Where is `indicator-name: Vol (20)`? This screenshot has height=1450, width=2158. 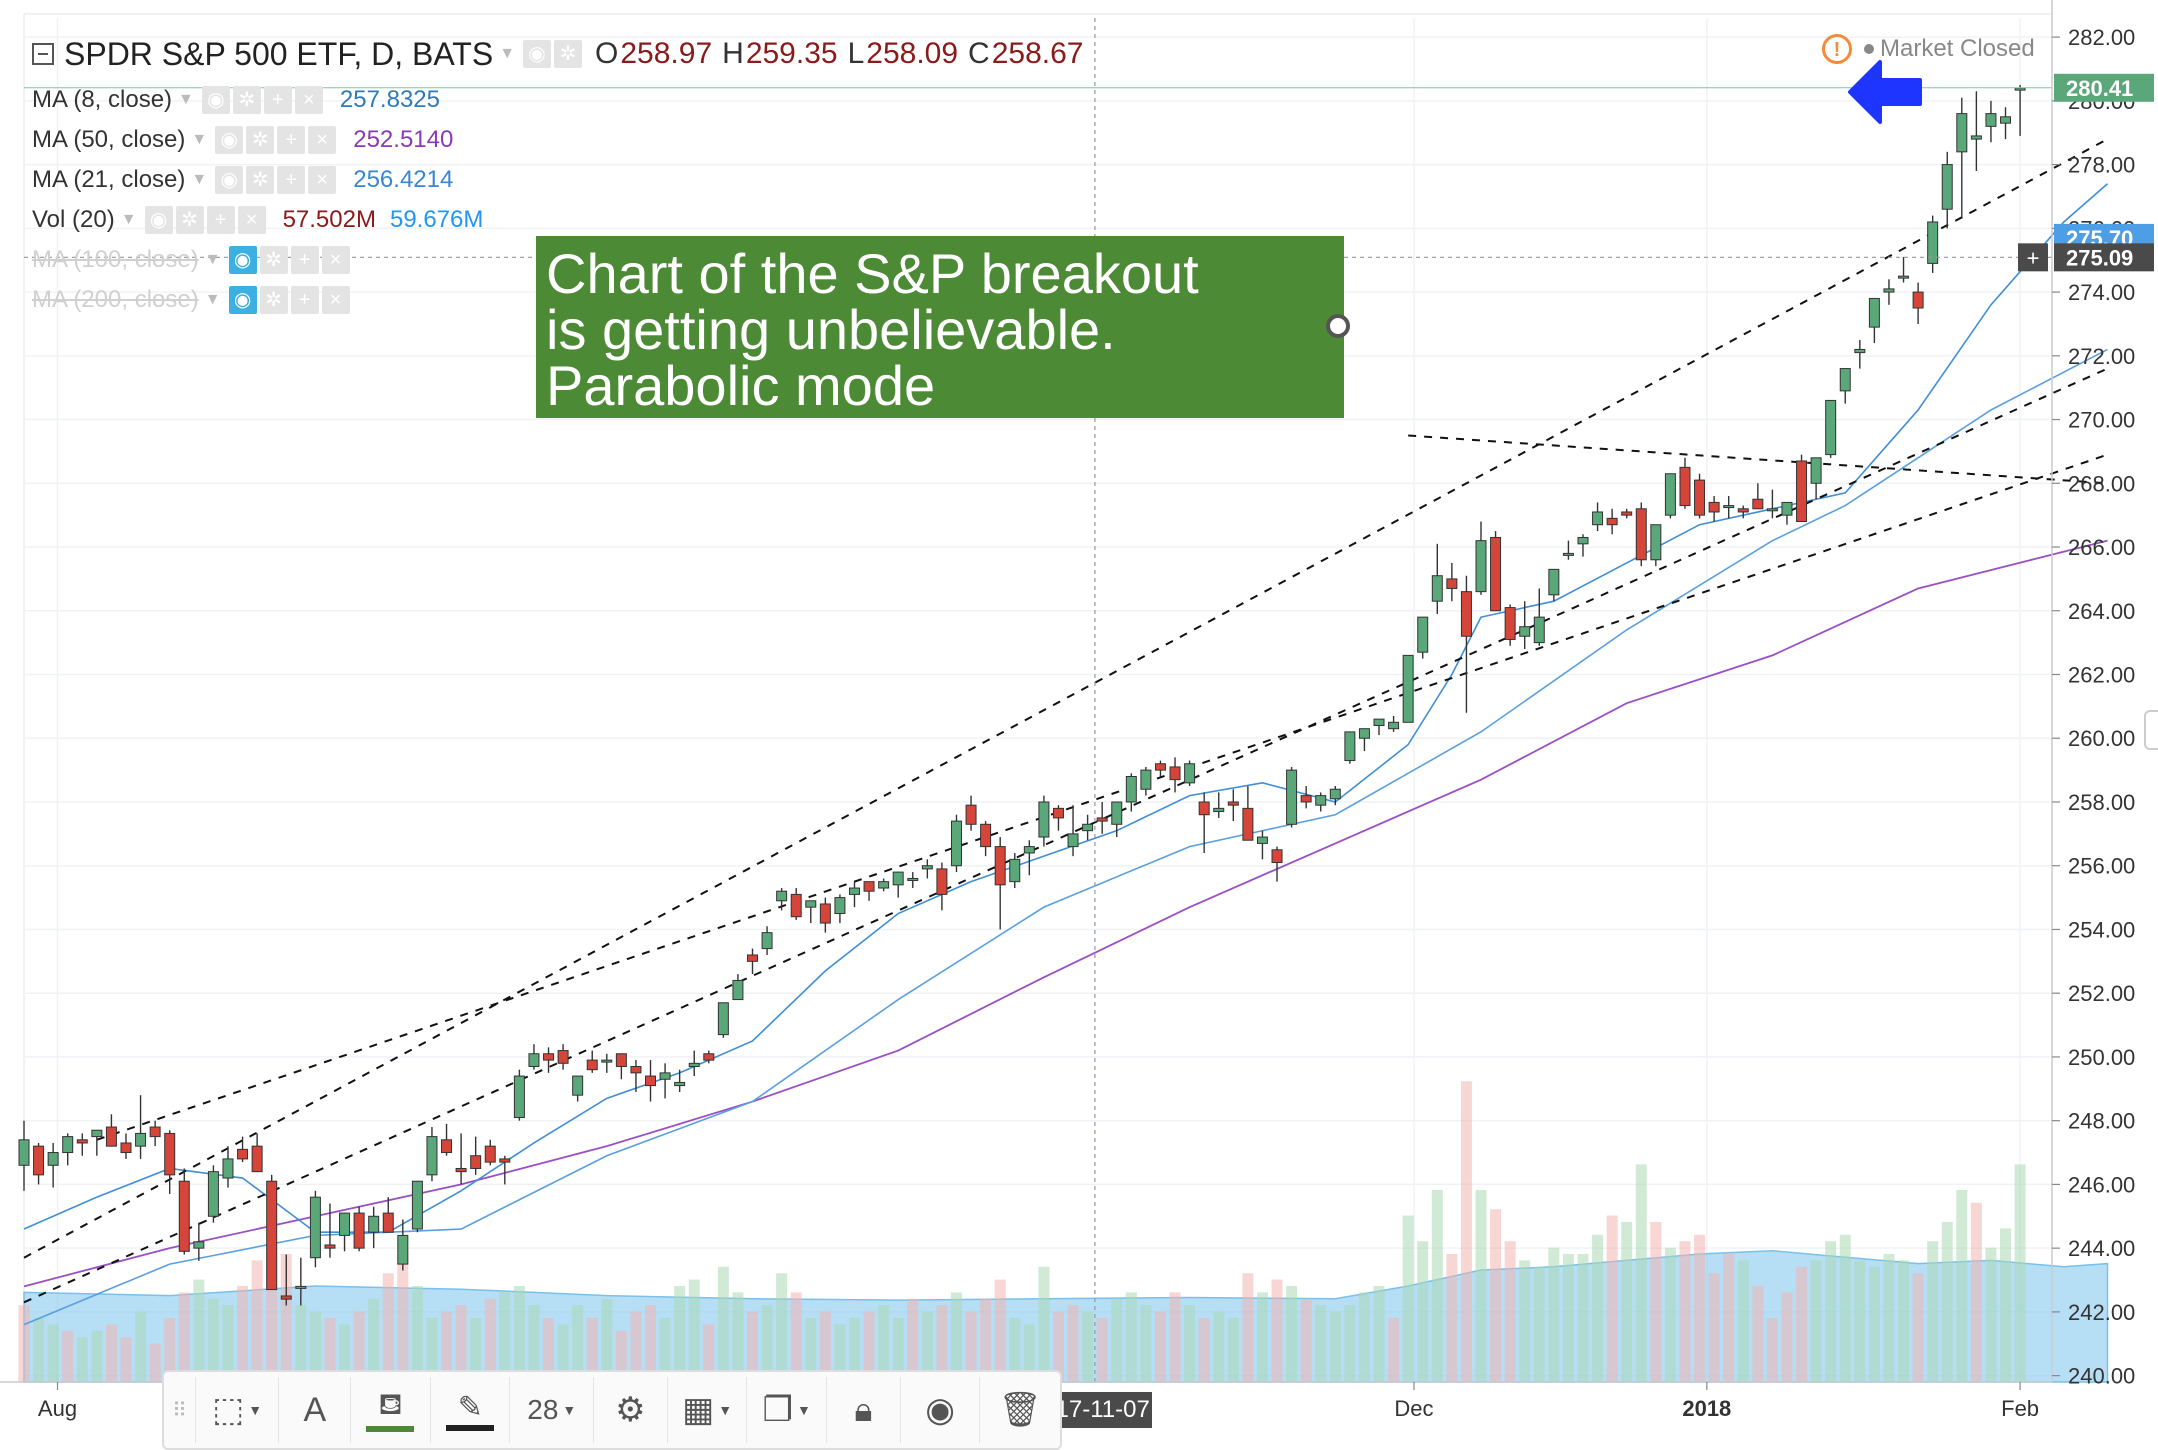 indicator-name: Vol (20) is located at coordinates (73, 219).